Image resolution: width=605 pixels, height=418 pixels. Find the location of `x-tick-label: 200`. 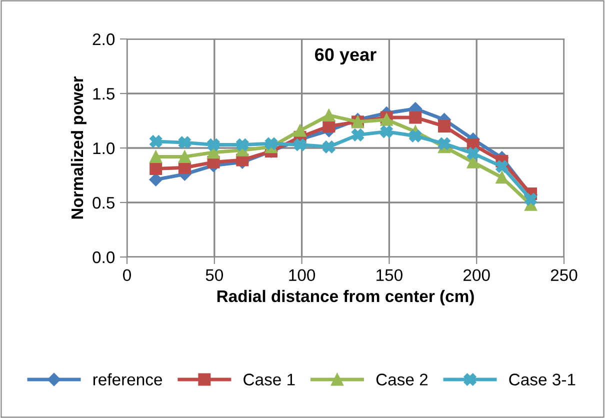

x-tick-label: 200 is located at coordinates (477, 275).